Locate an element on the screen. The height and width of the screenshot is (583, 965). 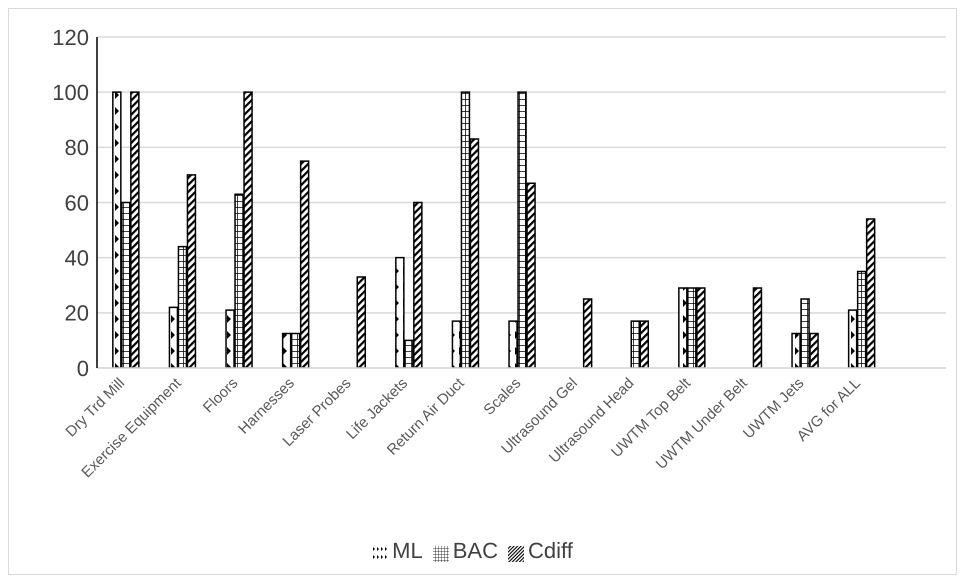
y-tick-label: 20 is located at coordinates (76, 313).